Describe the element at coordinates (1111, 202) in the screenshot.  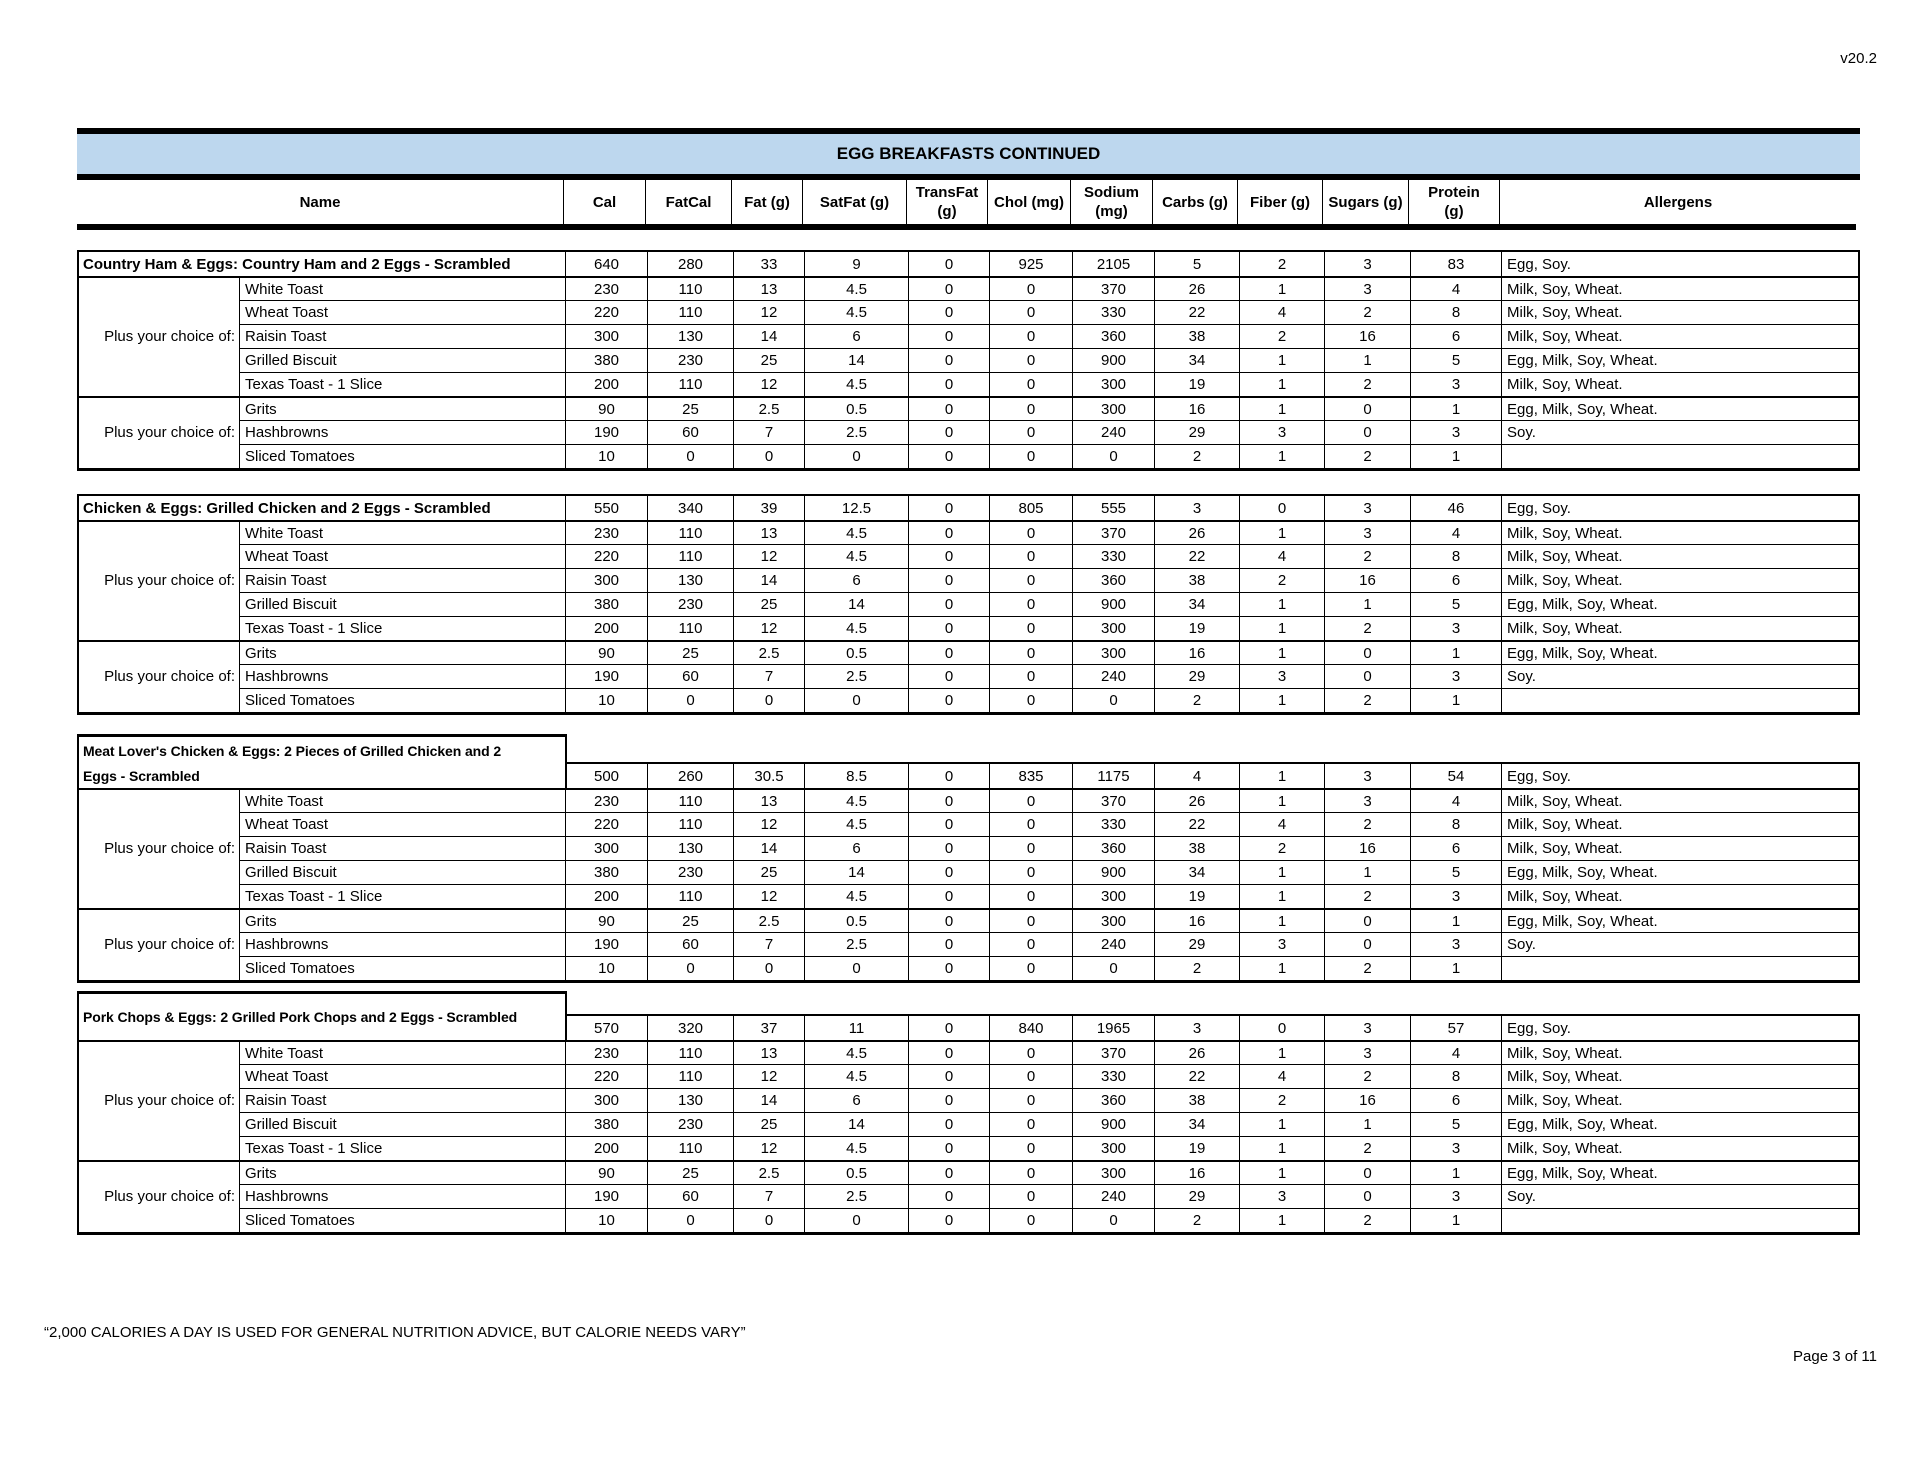
I see `column-header-sodium: Sodium (mg)` at that location.